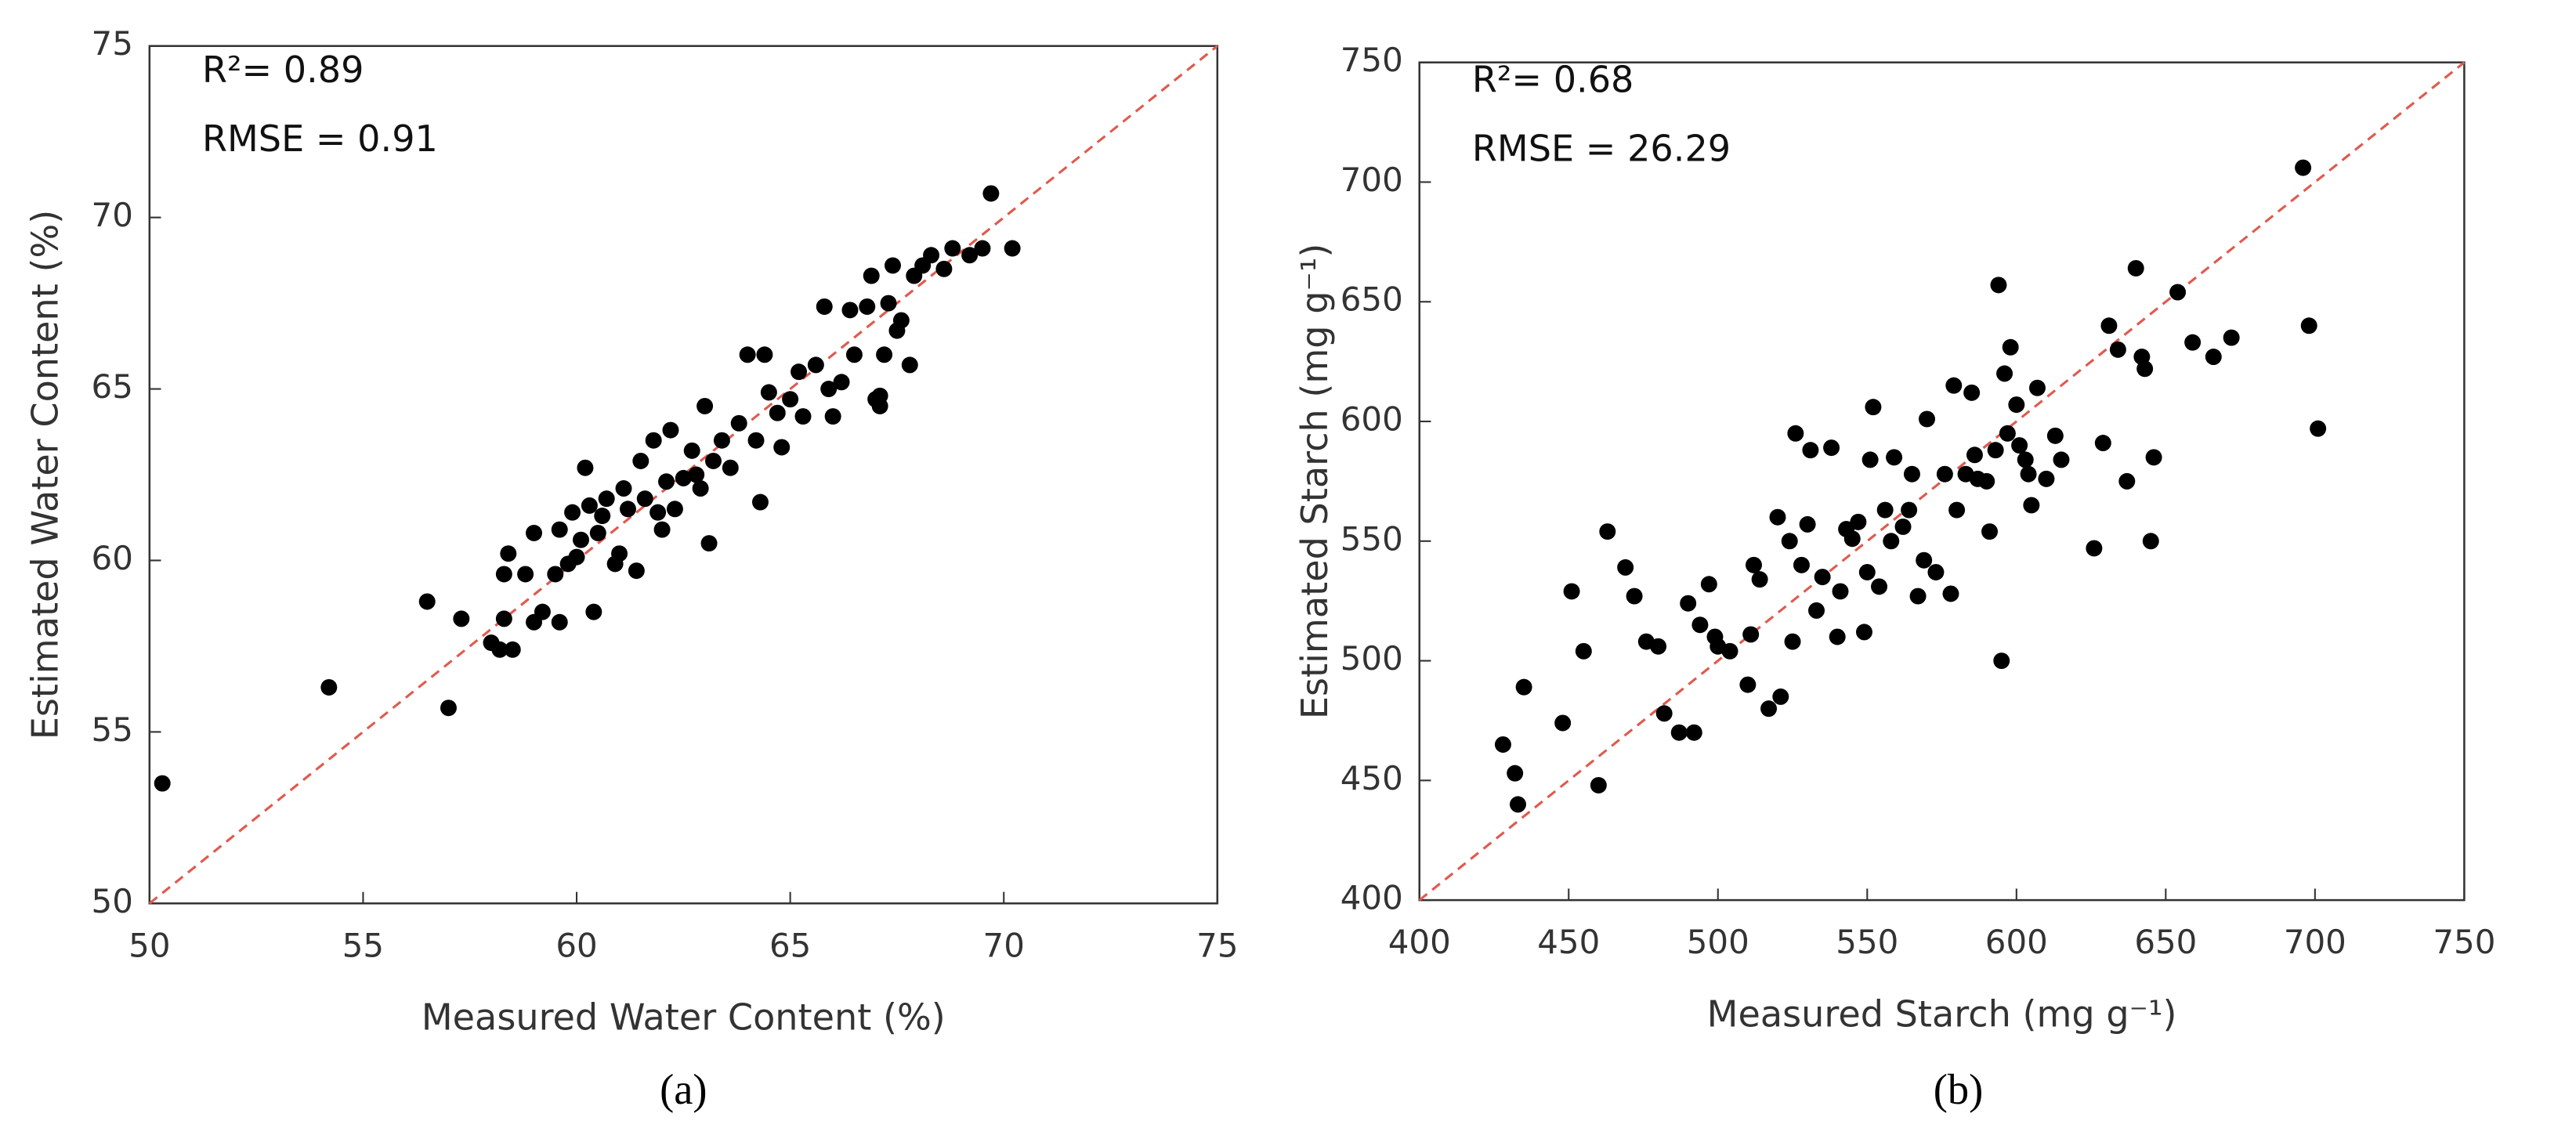 The width and height of the screenshot is (2576, 1146). What do you see at coordinates (1568, 942) in the screenshot?
I see `x-tick-label: 450` at bounding box center [1568, 942].